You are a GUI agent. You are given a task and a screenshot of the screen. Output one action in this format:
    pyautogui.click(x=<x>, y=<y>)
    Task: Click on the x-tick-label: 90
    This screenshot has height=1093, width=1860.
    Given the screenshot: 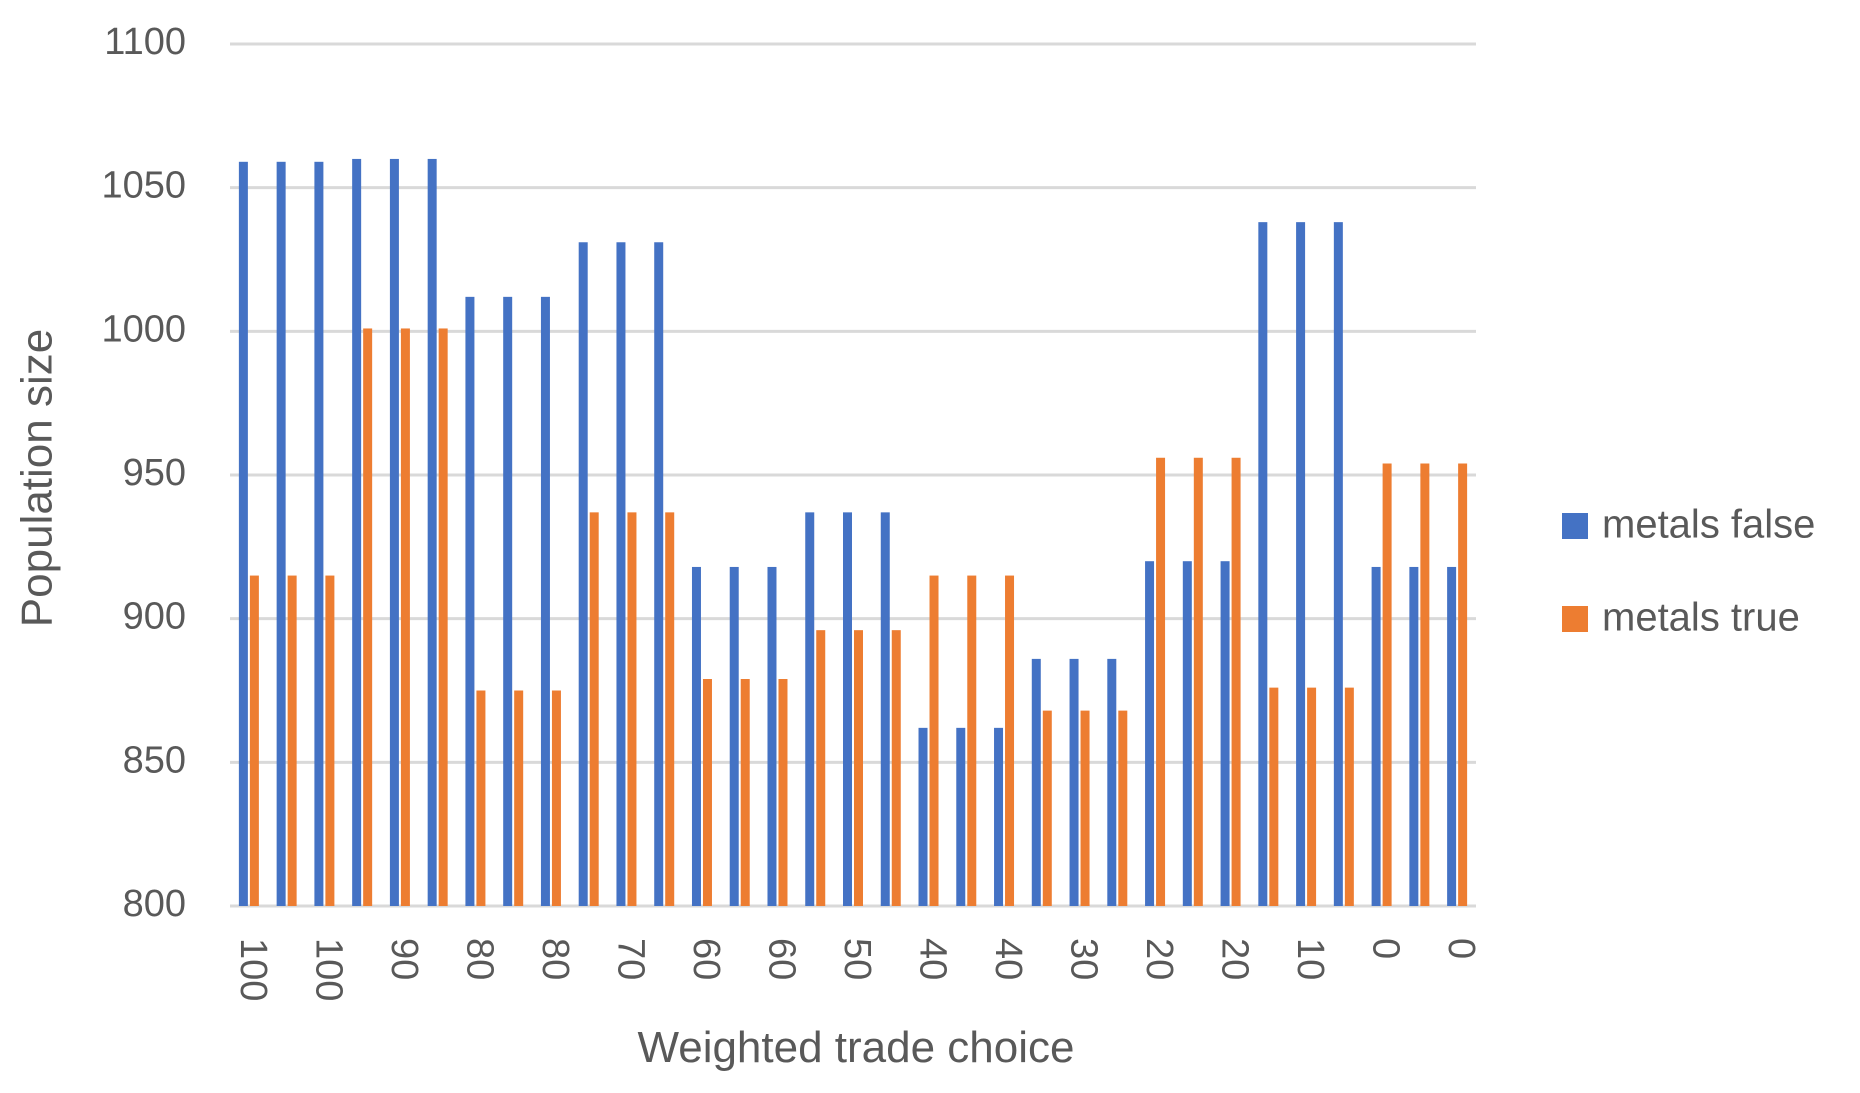 What is the action you would take?
    pyautogui.click(x=404, y=959)
    